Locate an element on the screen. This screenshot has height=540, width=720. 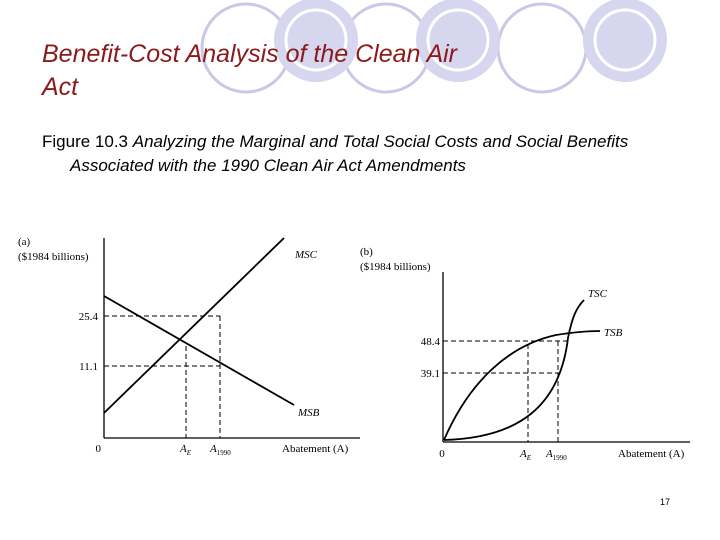
panel-b-a1990-tick: A1990 is located at coordinates (556, 455).